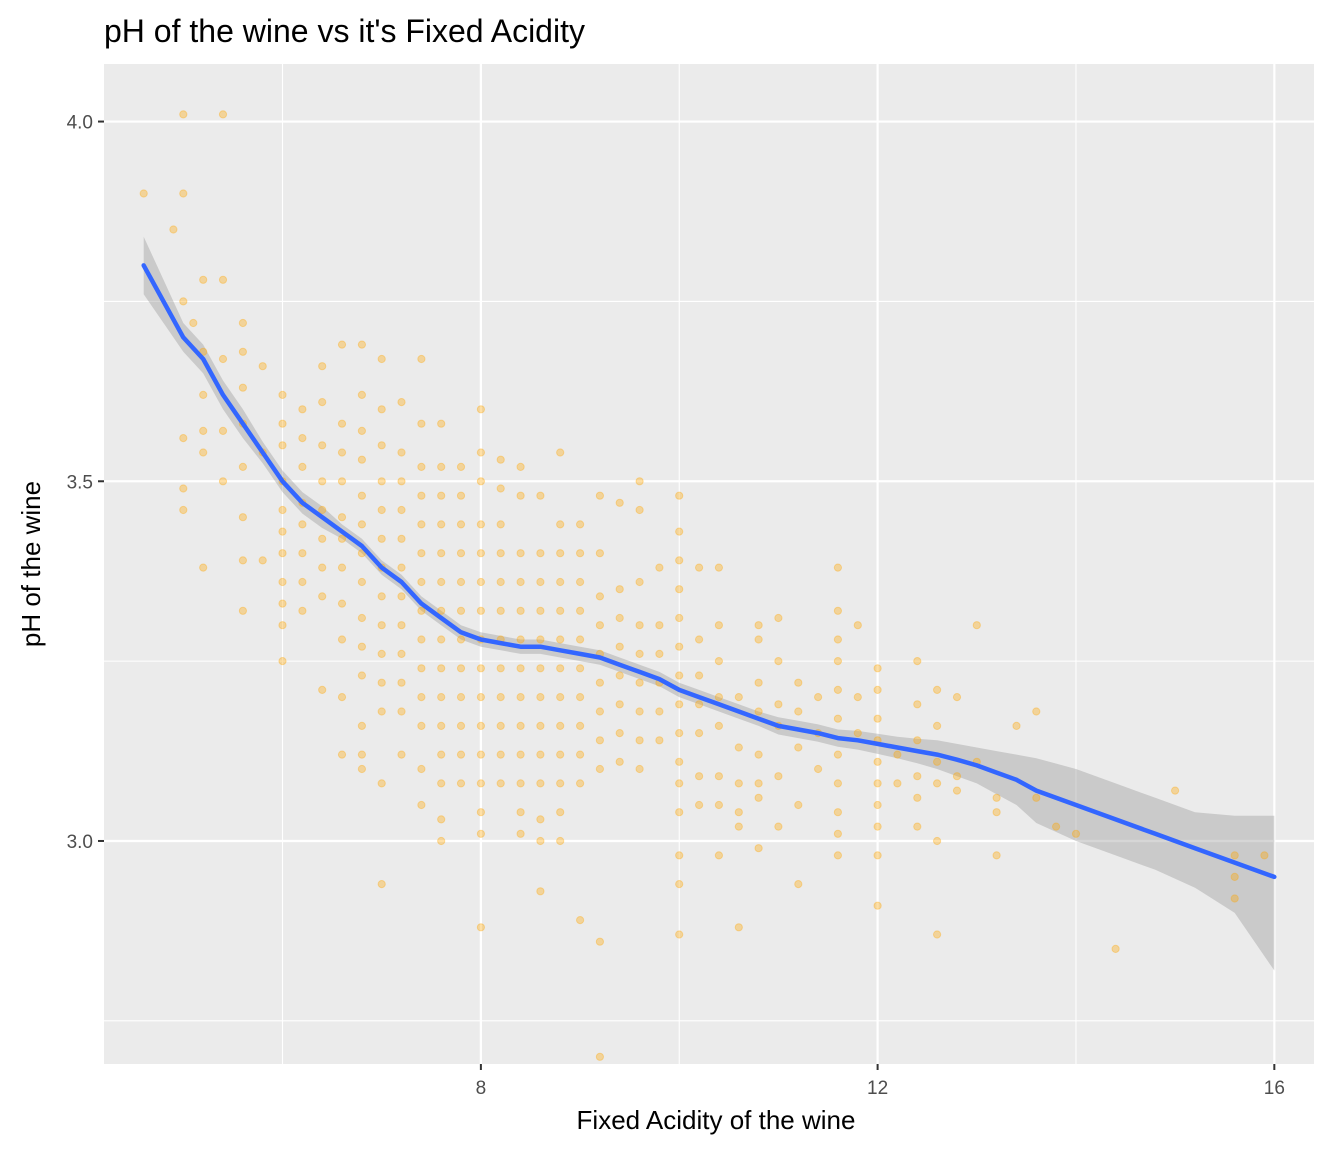 This screenshot has height=1152, width=1344. What do you see at coordinates (85, 483) in the screenshot?
I see `y-axis: 3.0 3.5 4.0` at bounding box center [85, 483].